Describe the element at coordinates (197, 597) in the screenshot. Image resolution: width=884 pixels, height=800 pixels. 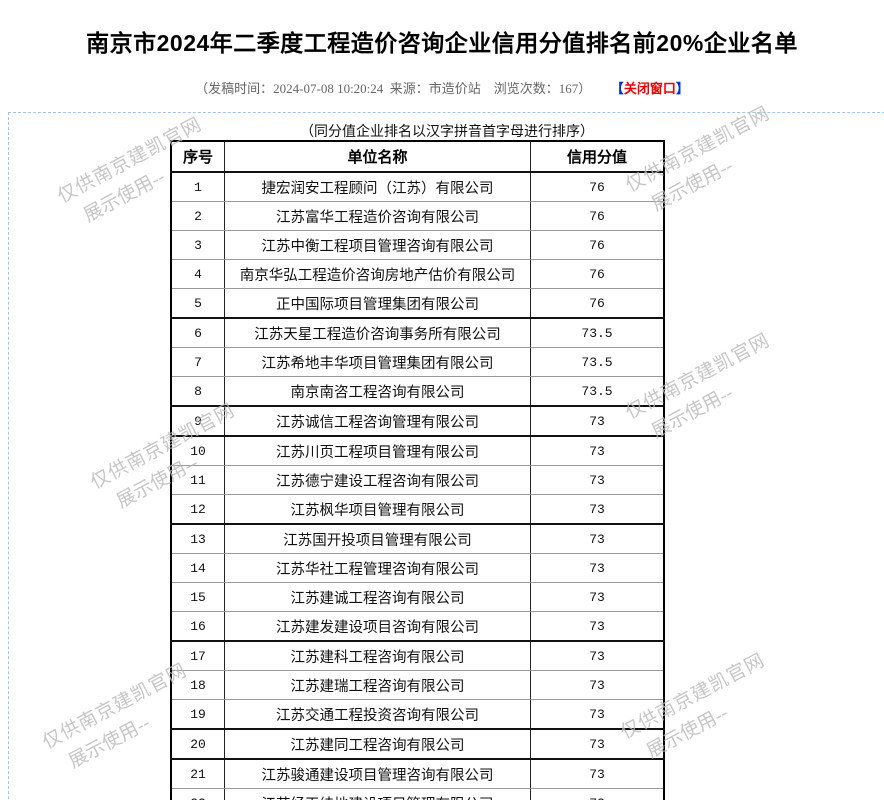
I see `cell-rank: 15` at that location.